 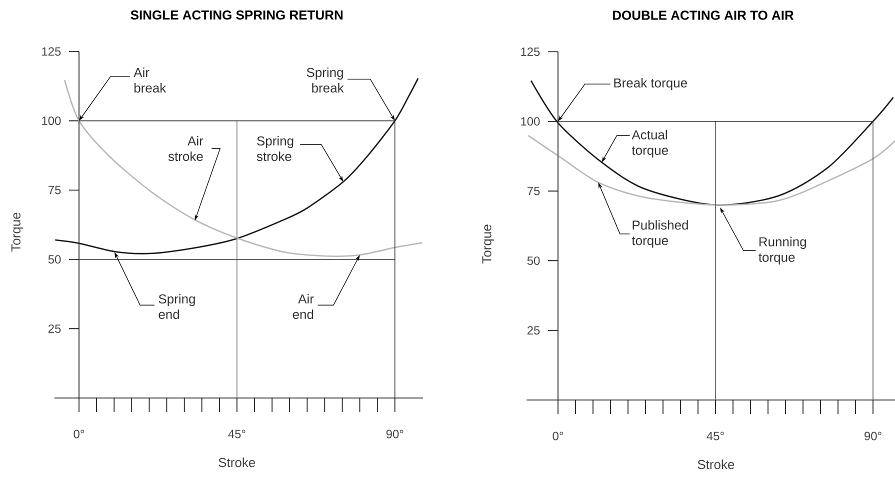 I want to click on annotation: Air break, so click(x=150, y=80).